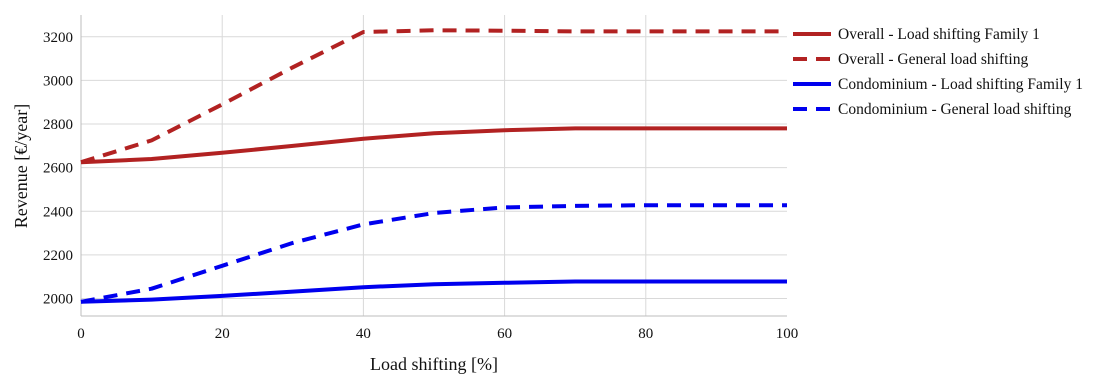 The image size is (1115, 376). Describe the element at coordinates (437, 334) in the screenshot. I see `x-axis-ticks: 0 20 40 60 80 100` at that location.